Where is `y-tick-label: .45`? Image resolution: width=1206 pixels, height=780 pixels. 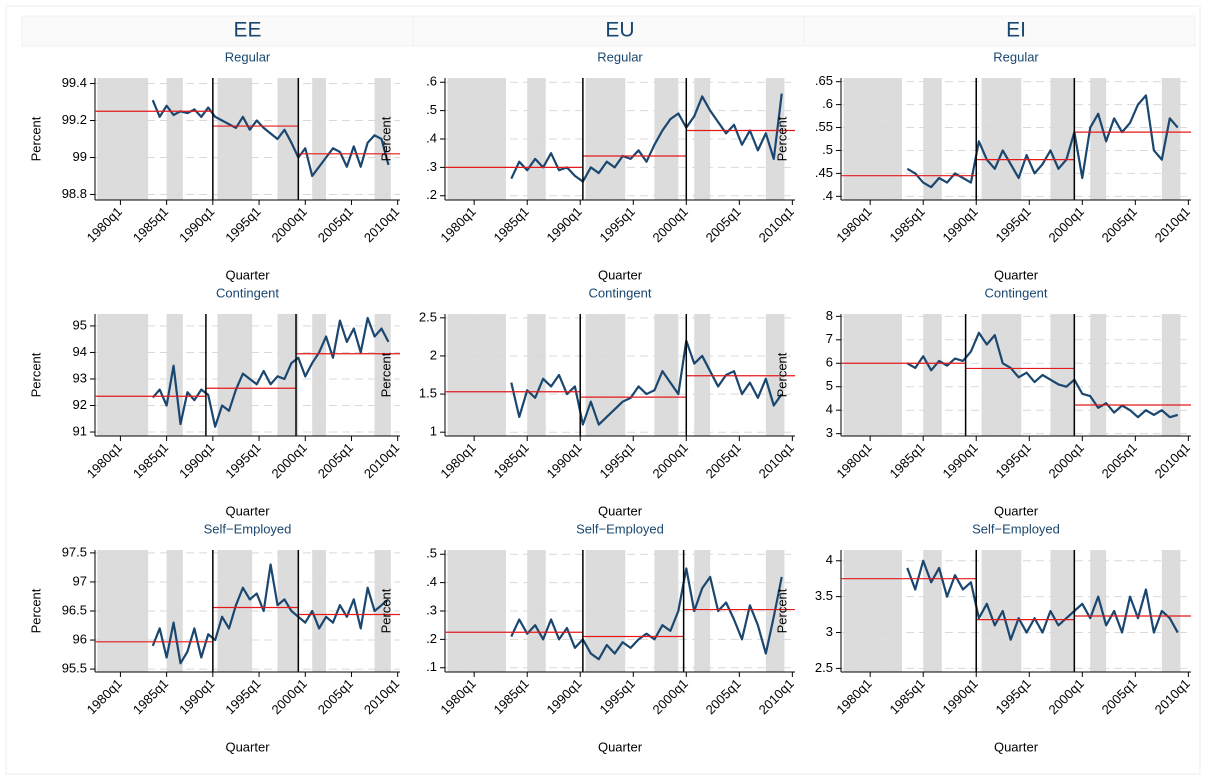 y-tick-label: .45 is located at coordinates (824, 172).